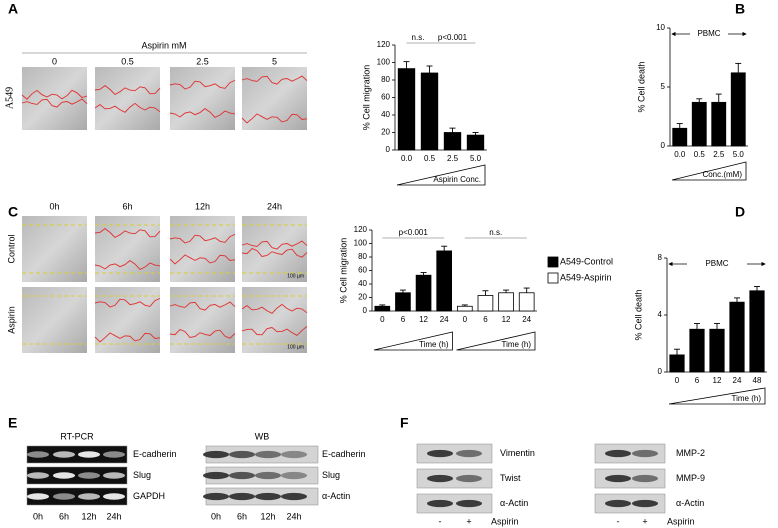 The width and height of the screenshot is (778, 528). What do you see at coordinates (267, 516) in the screenshot?
I see `lane-label: 12h` at bounding box center [267, 516].